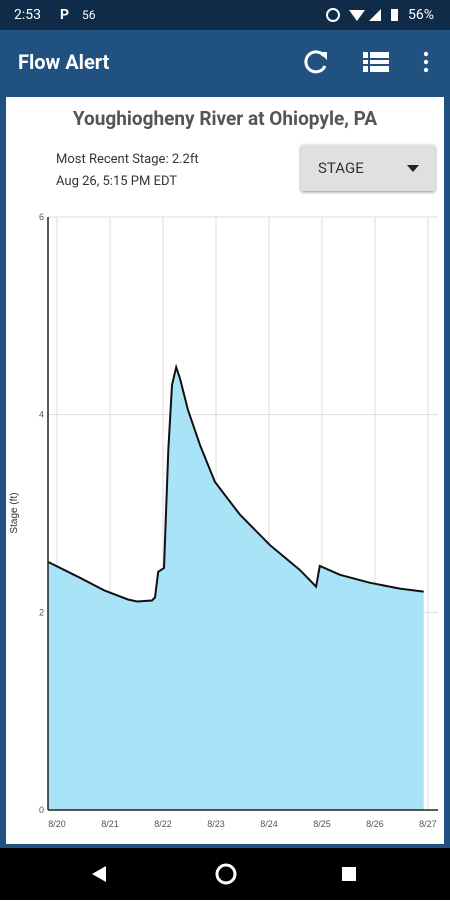  Describe the element at coordinates (65, 15) in the screenshot. I see `app-icon: P` at that location.